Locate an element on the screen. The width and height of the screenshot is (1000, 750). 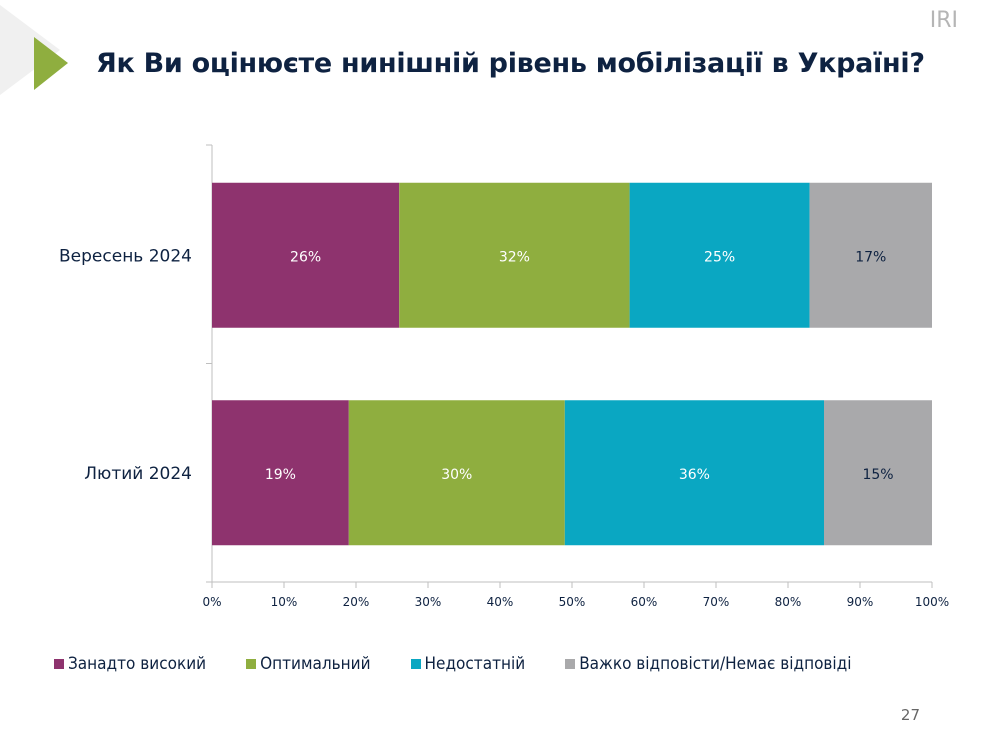
legend-item: Оптимальний is located at coordinates (308, 664).